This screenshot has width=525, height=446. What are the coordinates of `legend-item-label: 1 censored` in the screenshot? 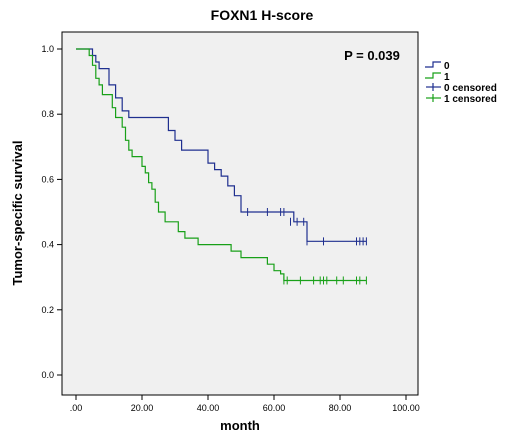 It's located at (470, 99).